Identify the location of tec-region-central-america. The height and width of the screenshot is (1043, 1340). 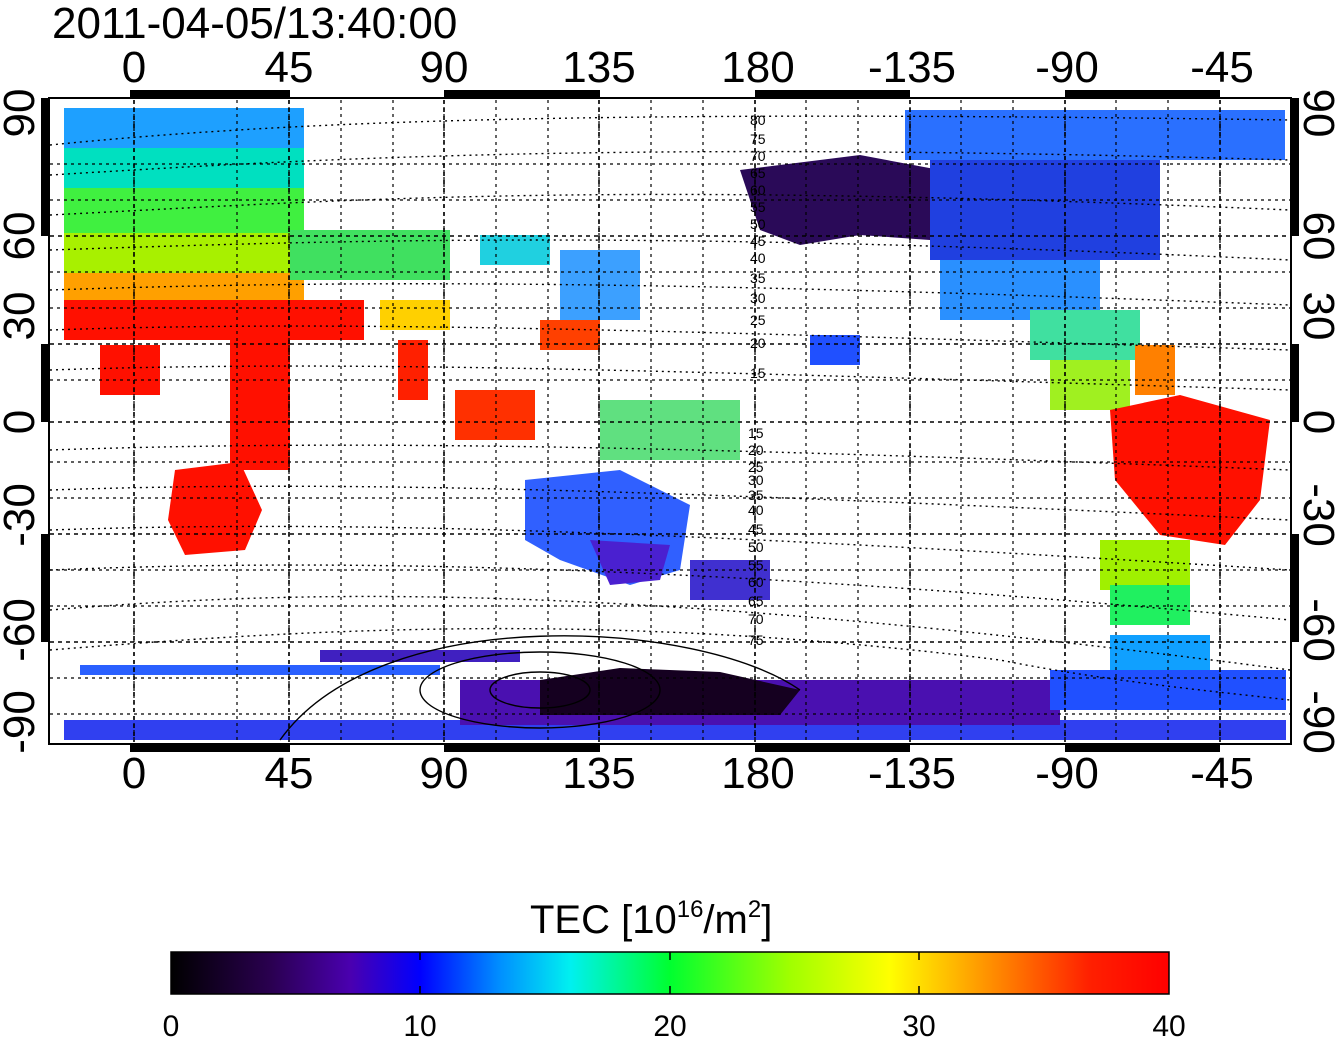
(1090, 385).